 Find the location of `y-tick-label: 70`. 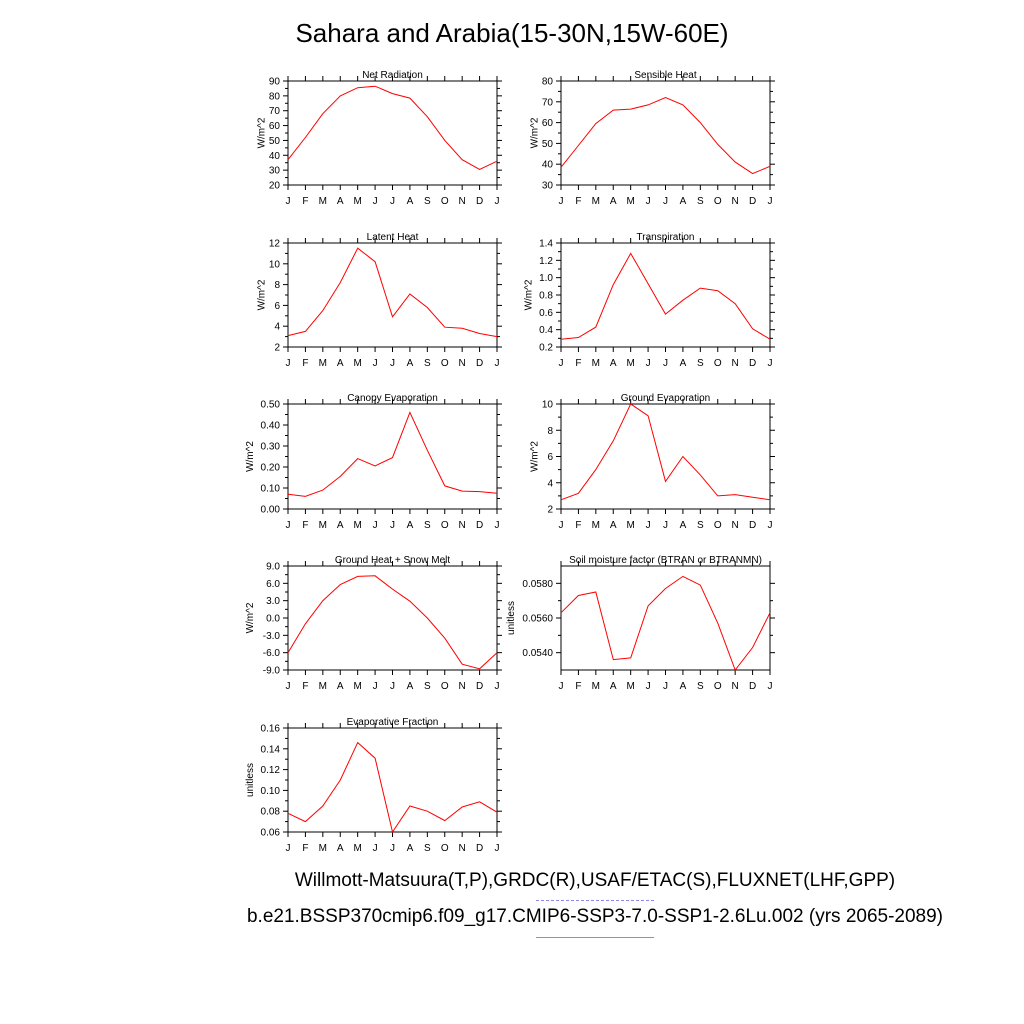

y-tick-label: 70 is located at coordinates (548, 102).